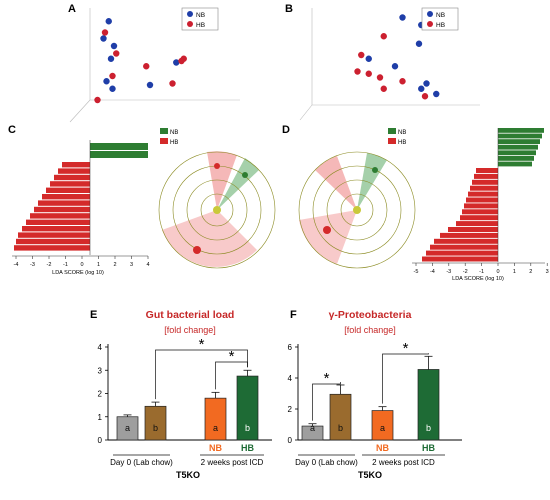 The width and height of the screenshot is (550, 500). Describe the element at coordinates (397, 137) in the screenshot. I see `legend-d: NB HB` at that location.